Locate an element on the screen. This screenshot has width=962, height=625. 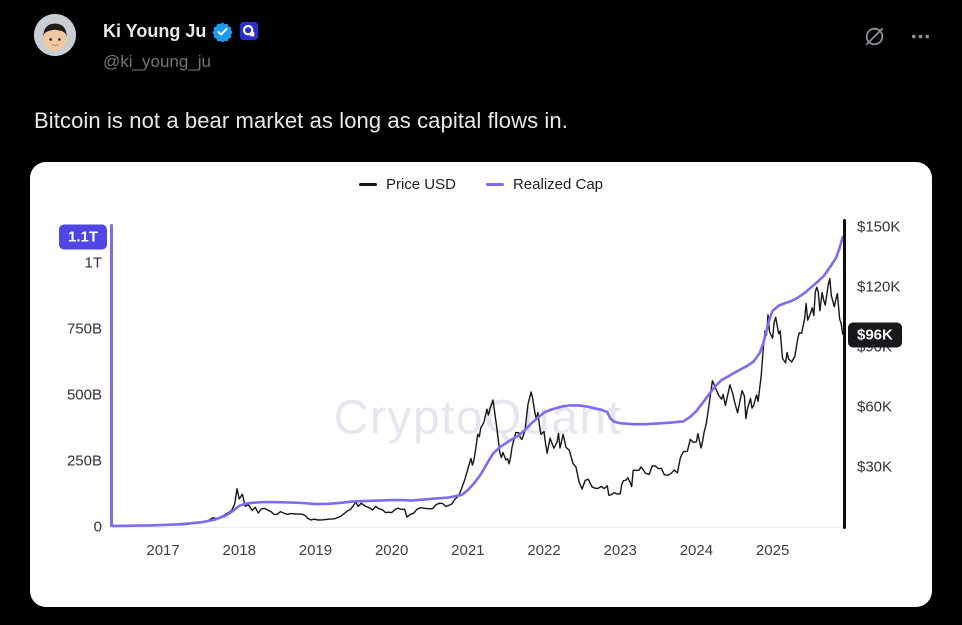
y-axis-tick-left: 750B is located at coordinates (84, 329).